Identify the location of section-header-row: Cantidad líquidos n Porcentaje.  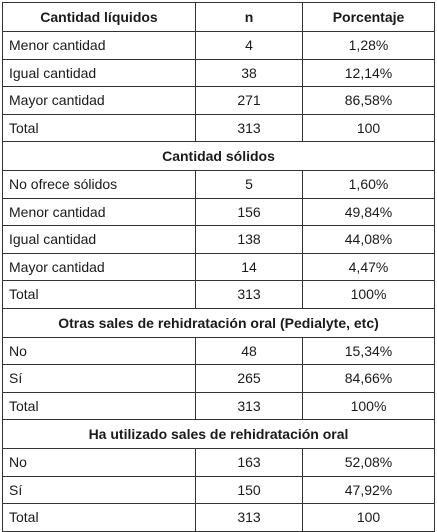
(218, 17).